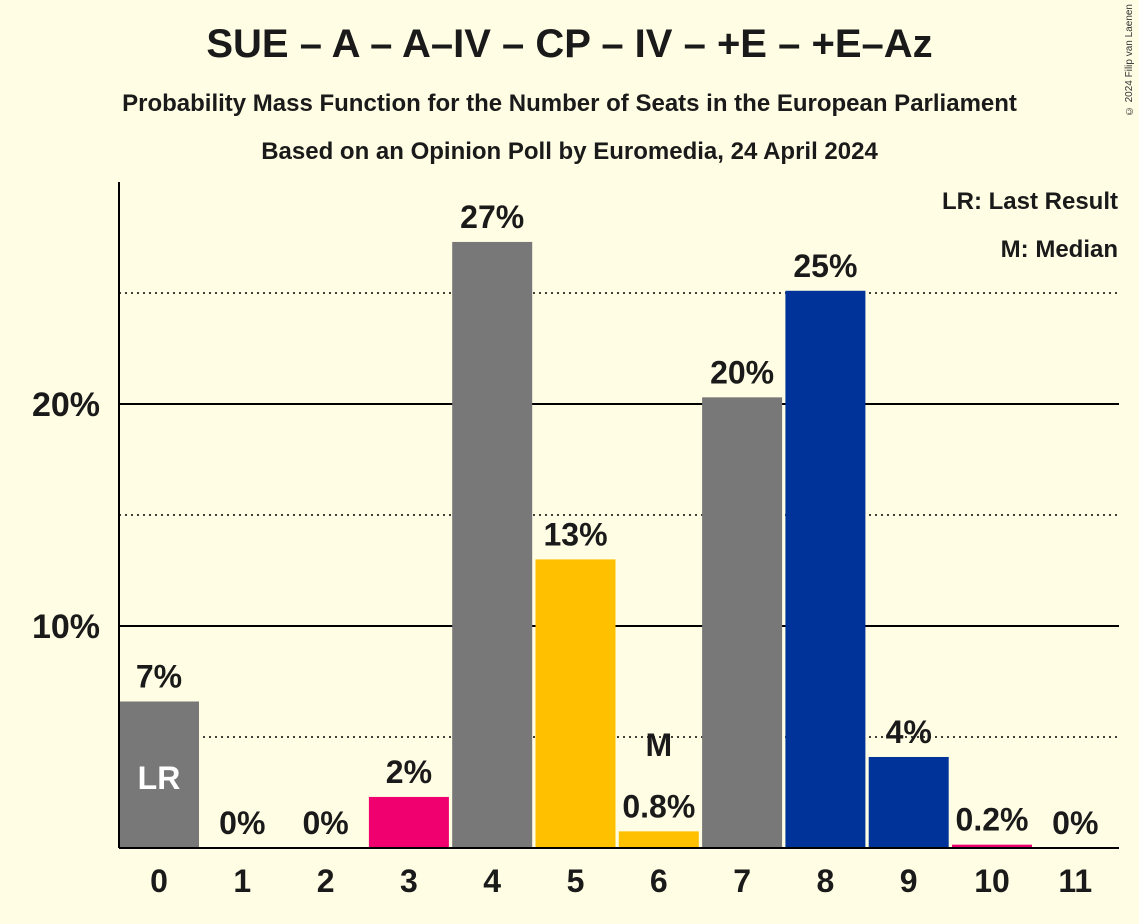 The height and width of the screenshot is (924, 1139). What do you see at coordinates (742, 881) in the screenshot?
I see `x-tick-label: 7` at bounding box center [742, 881].